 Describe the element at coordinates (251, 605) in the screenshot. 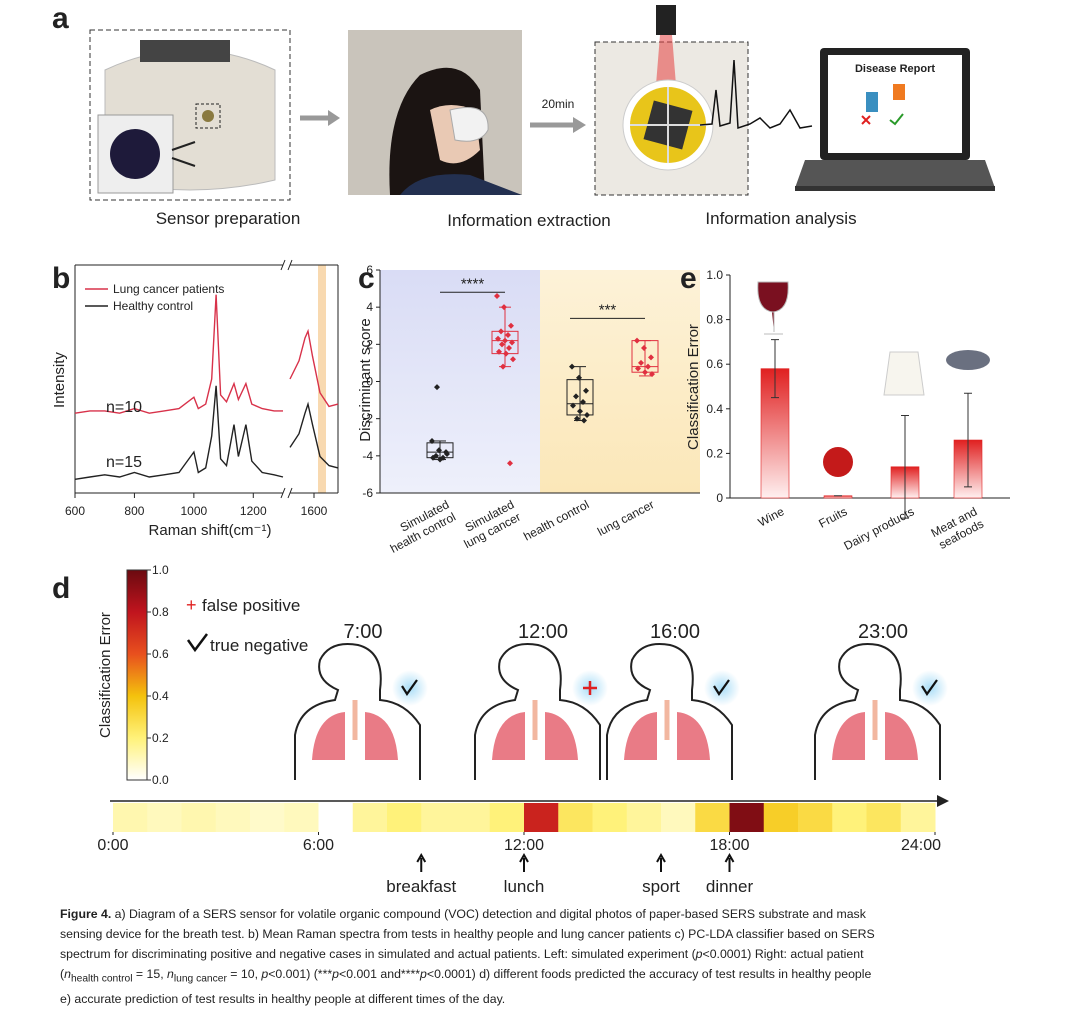

I see `legend-label: false positive` at that location.